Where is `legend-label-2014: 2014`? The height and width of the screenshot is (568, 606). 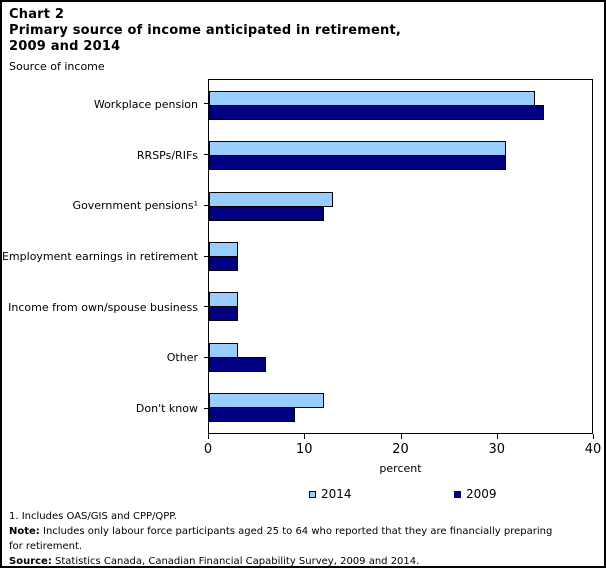 legend-label-2014: 2014 is located at coordinates (336, 494).